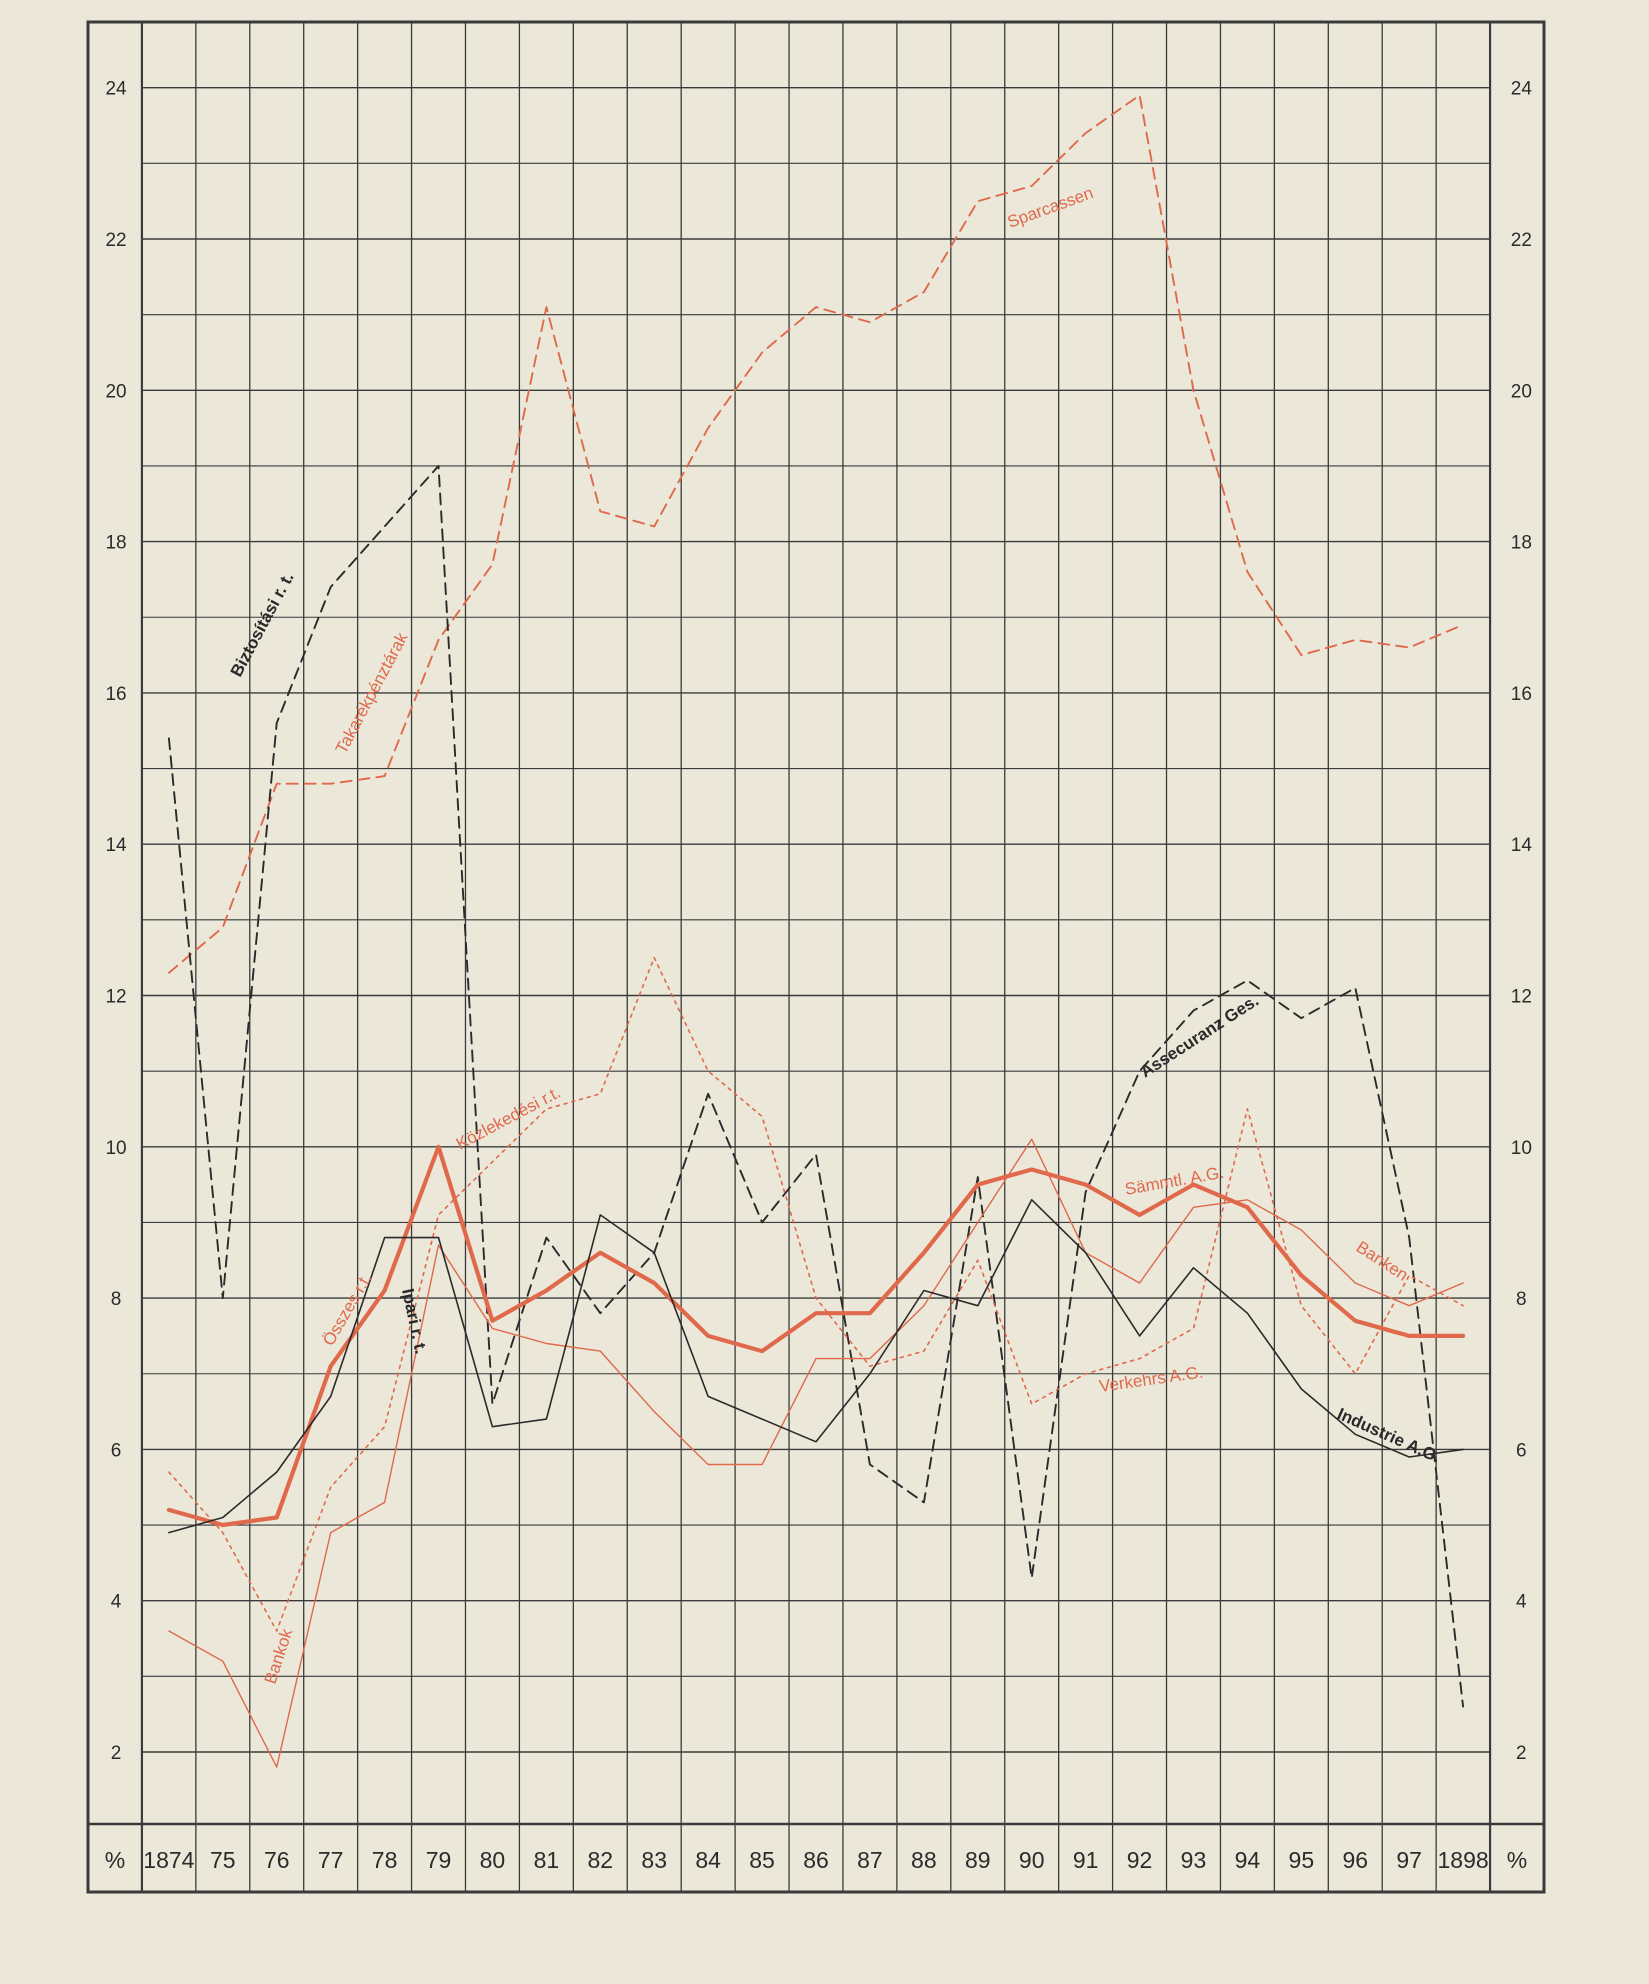 Image resolution: width=1649 pixels, height=1984 pixels. What do you see at coordinates (816, 1860) in the screenshot?
I see `x-tick-label: 86` at bounding box center [816, 1860].